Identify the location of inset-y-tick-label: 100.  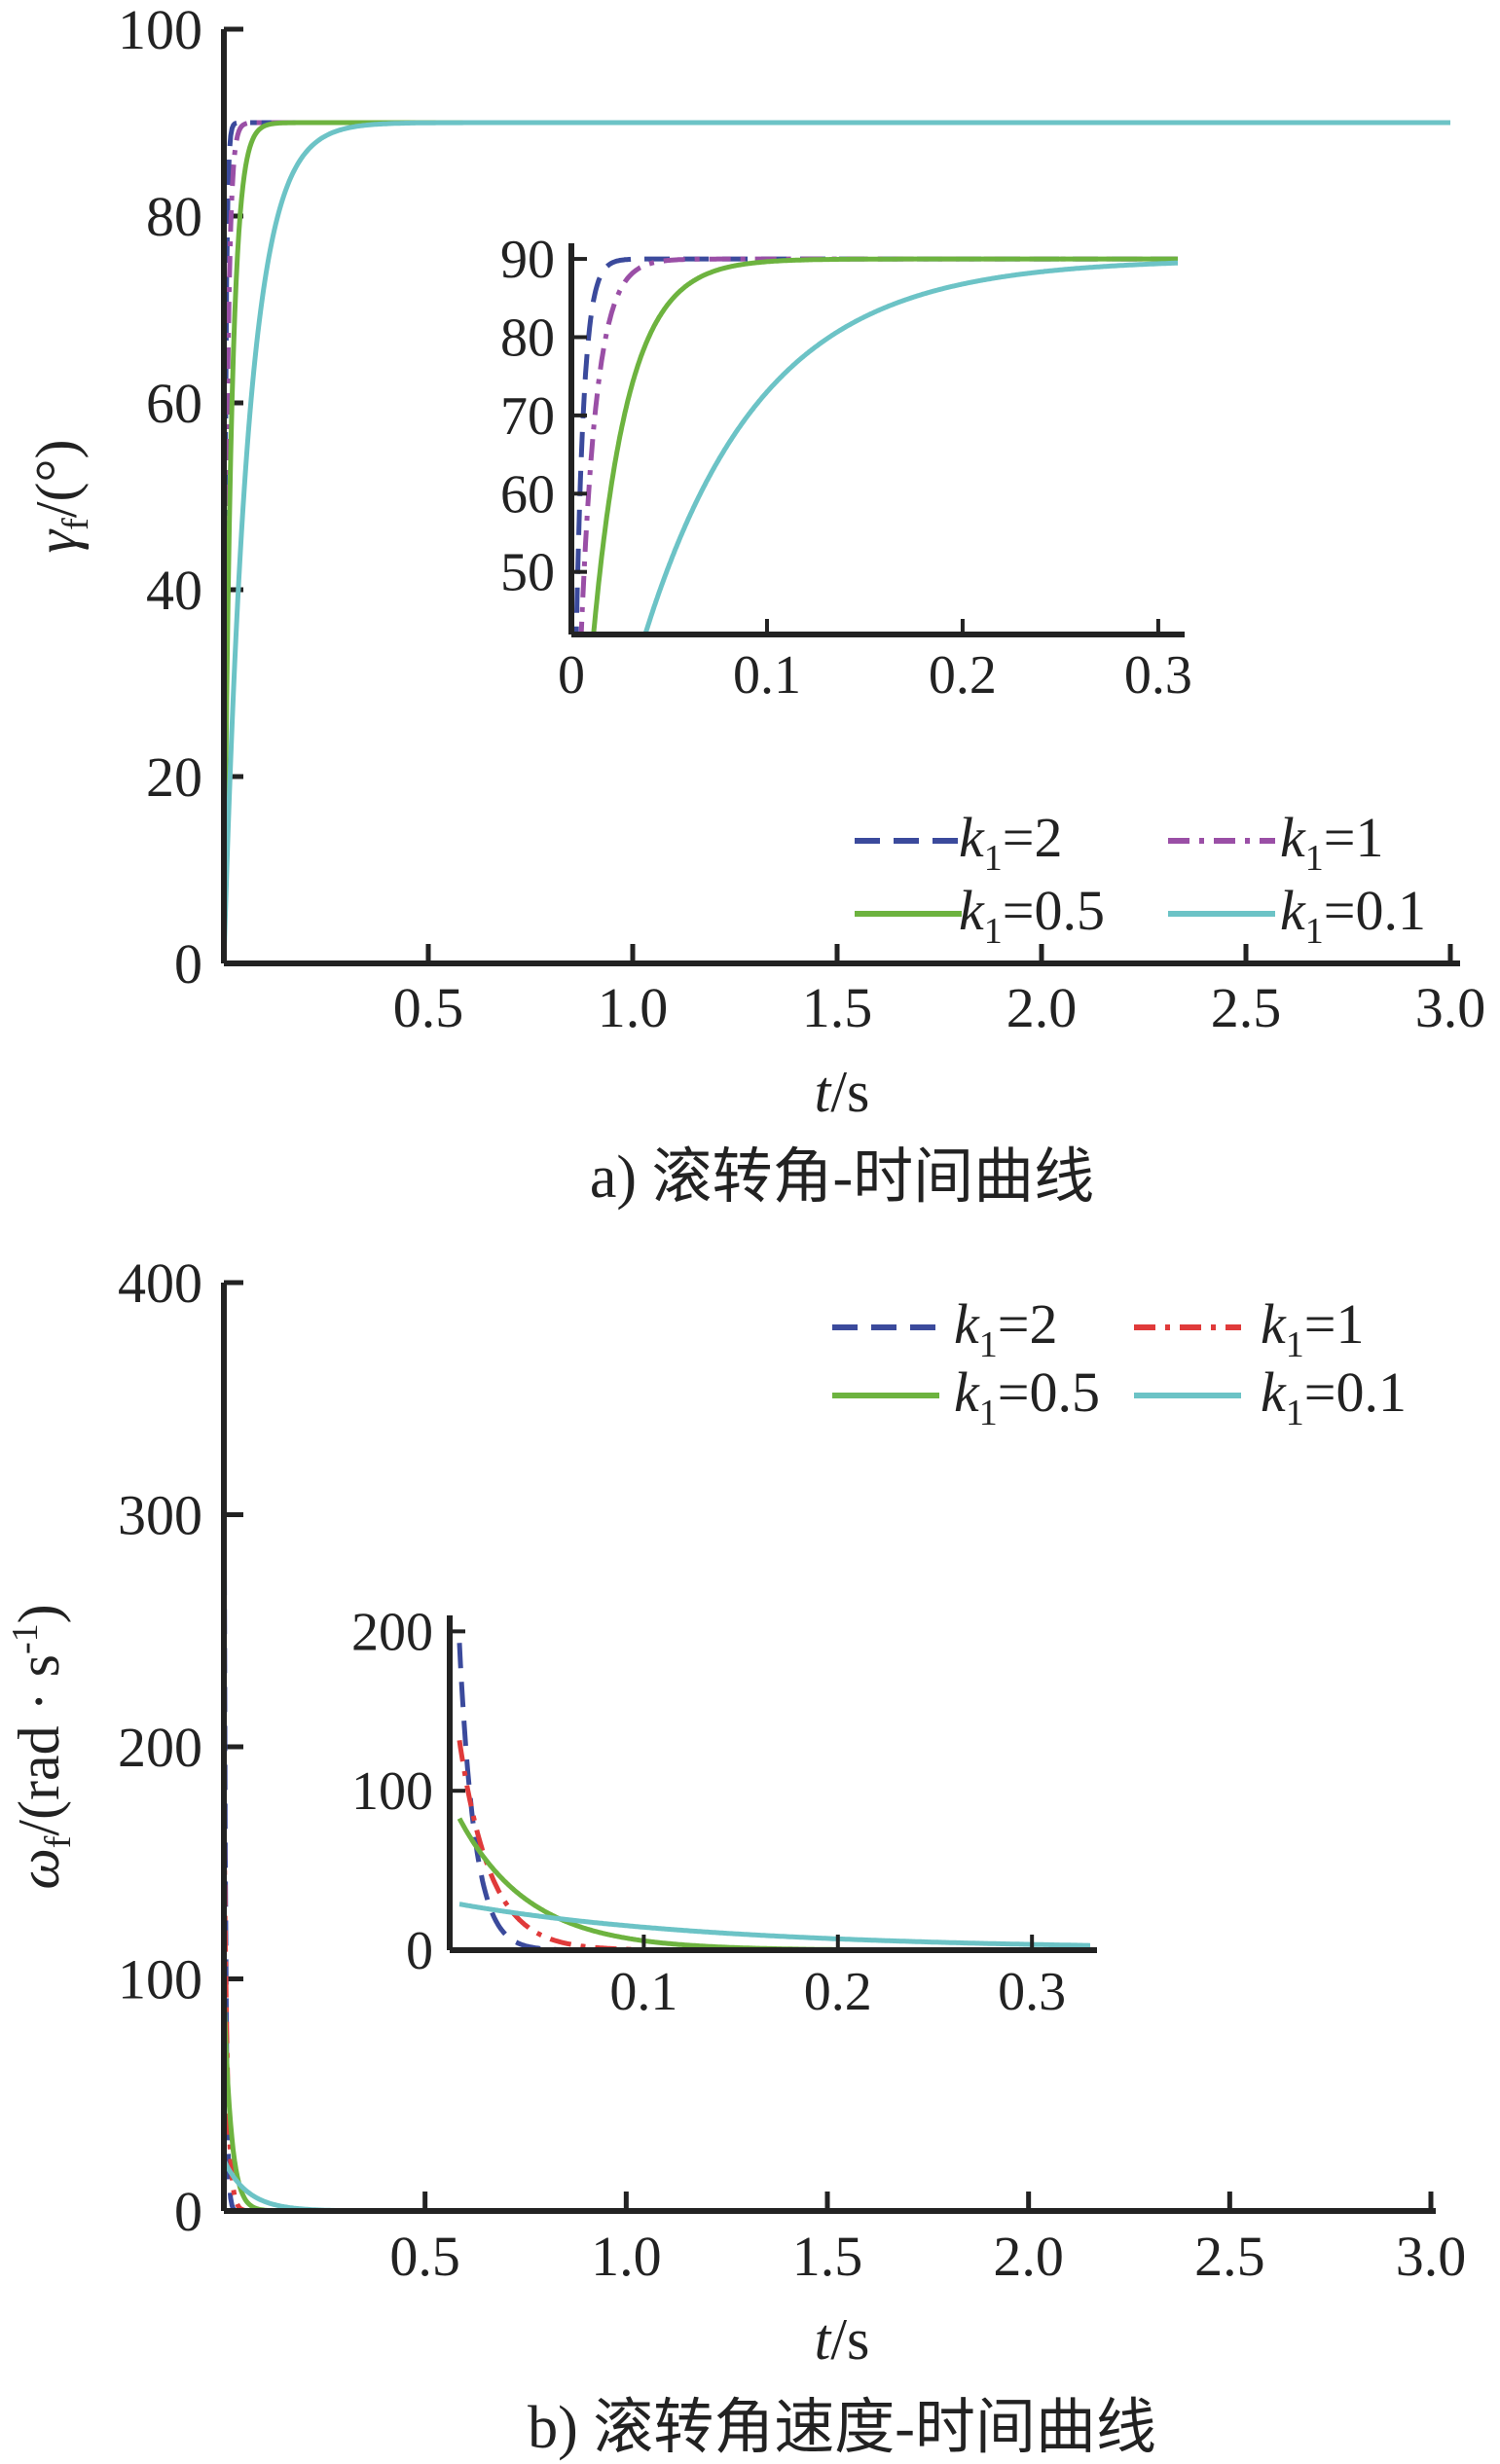
(392, 1791).